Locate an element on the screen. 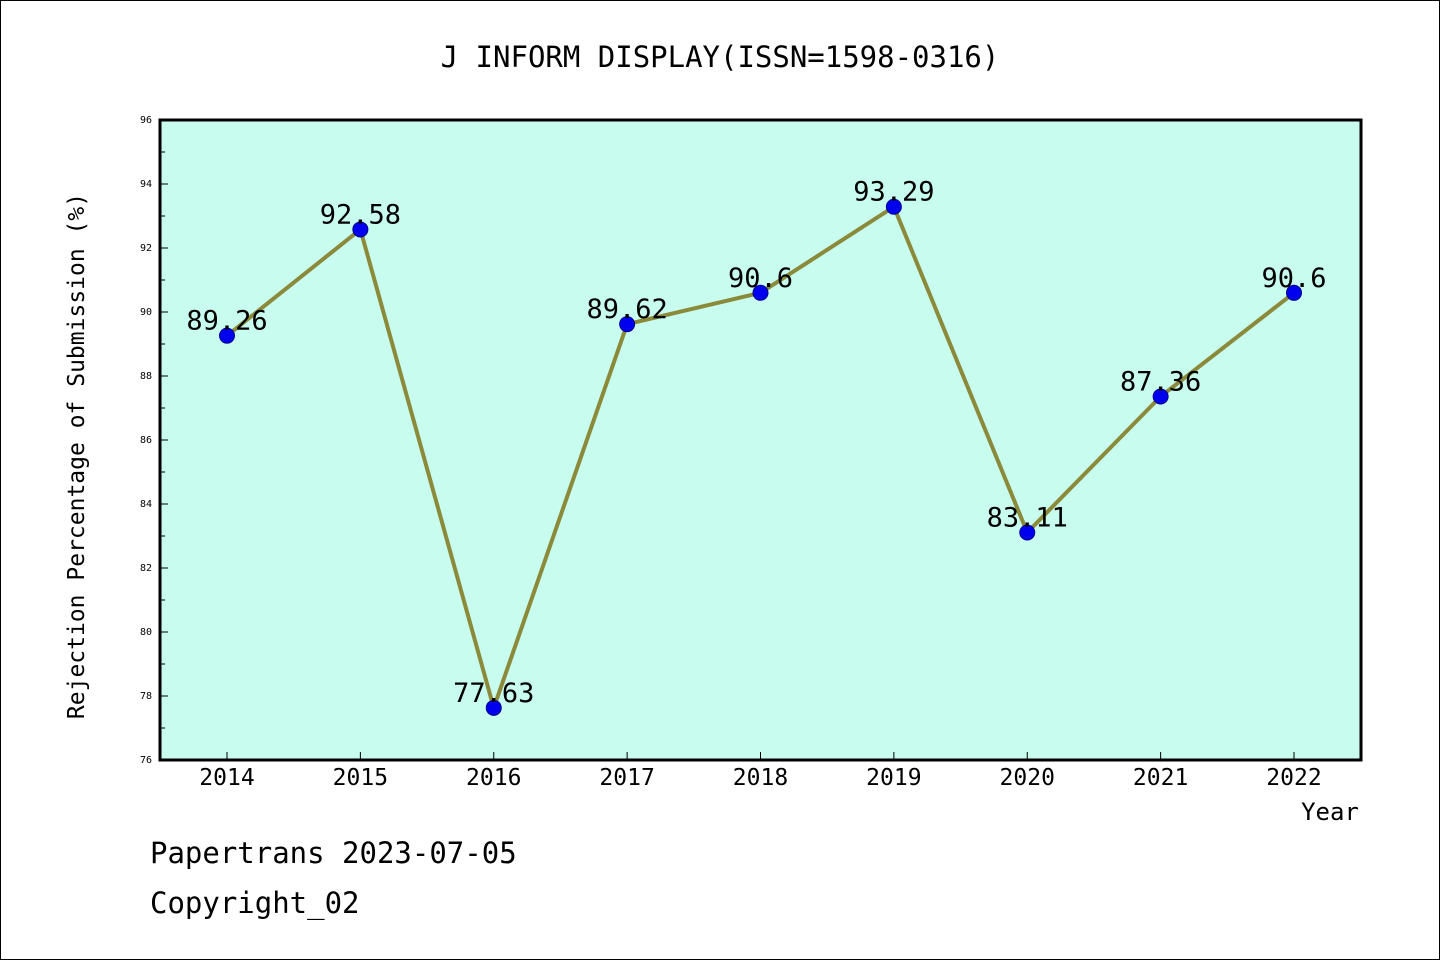 The image size is (1440, 960). x-tick-label: 2018 is located at coordinates (760, 778).